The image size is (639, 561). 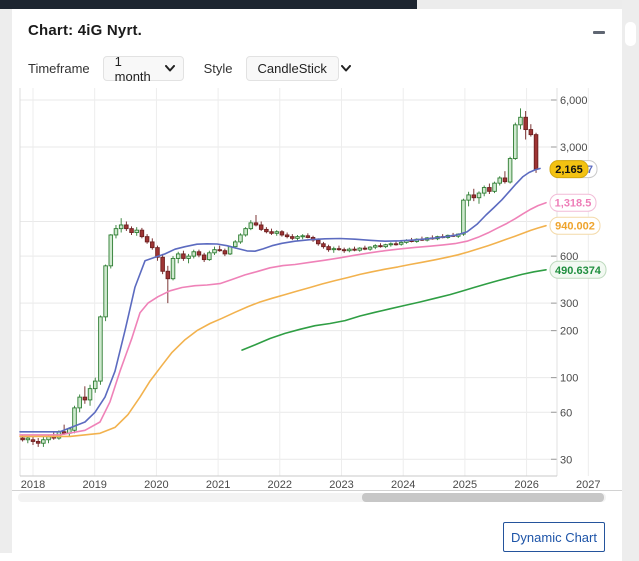 I want to click on y-axis-label: 60, so click(x=566, y=413).